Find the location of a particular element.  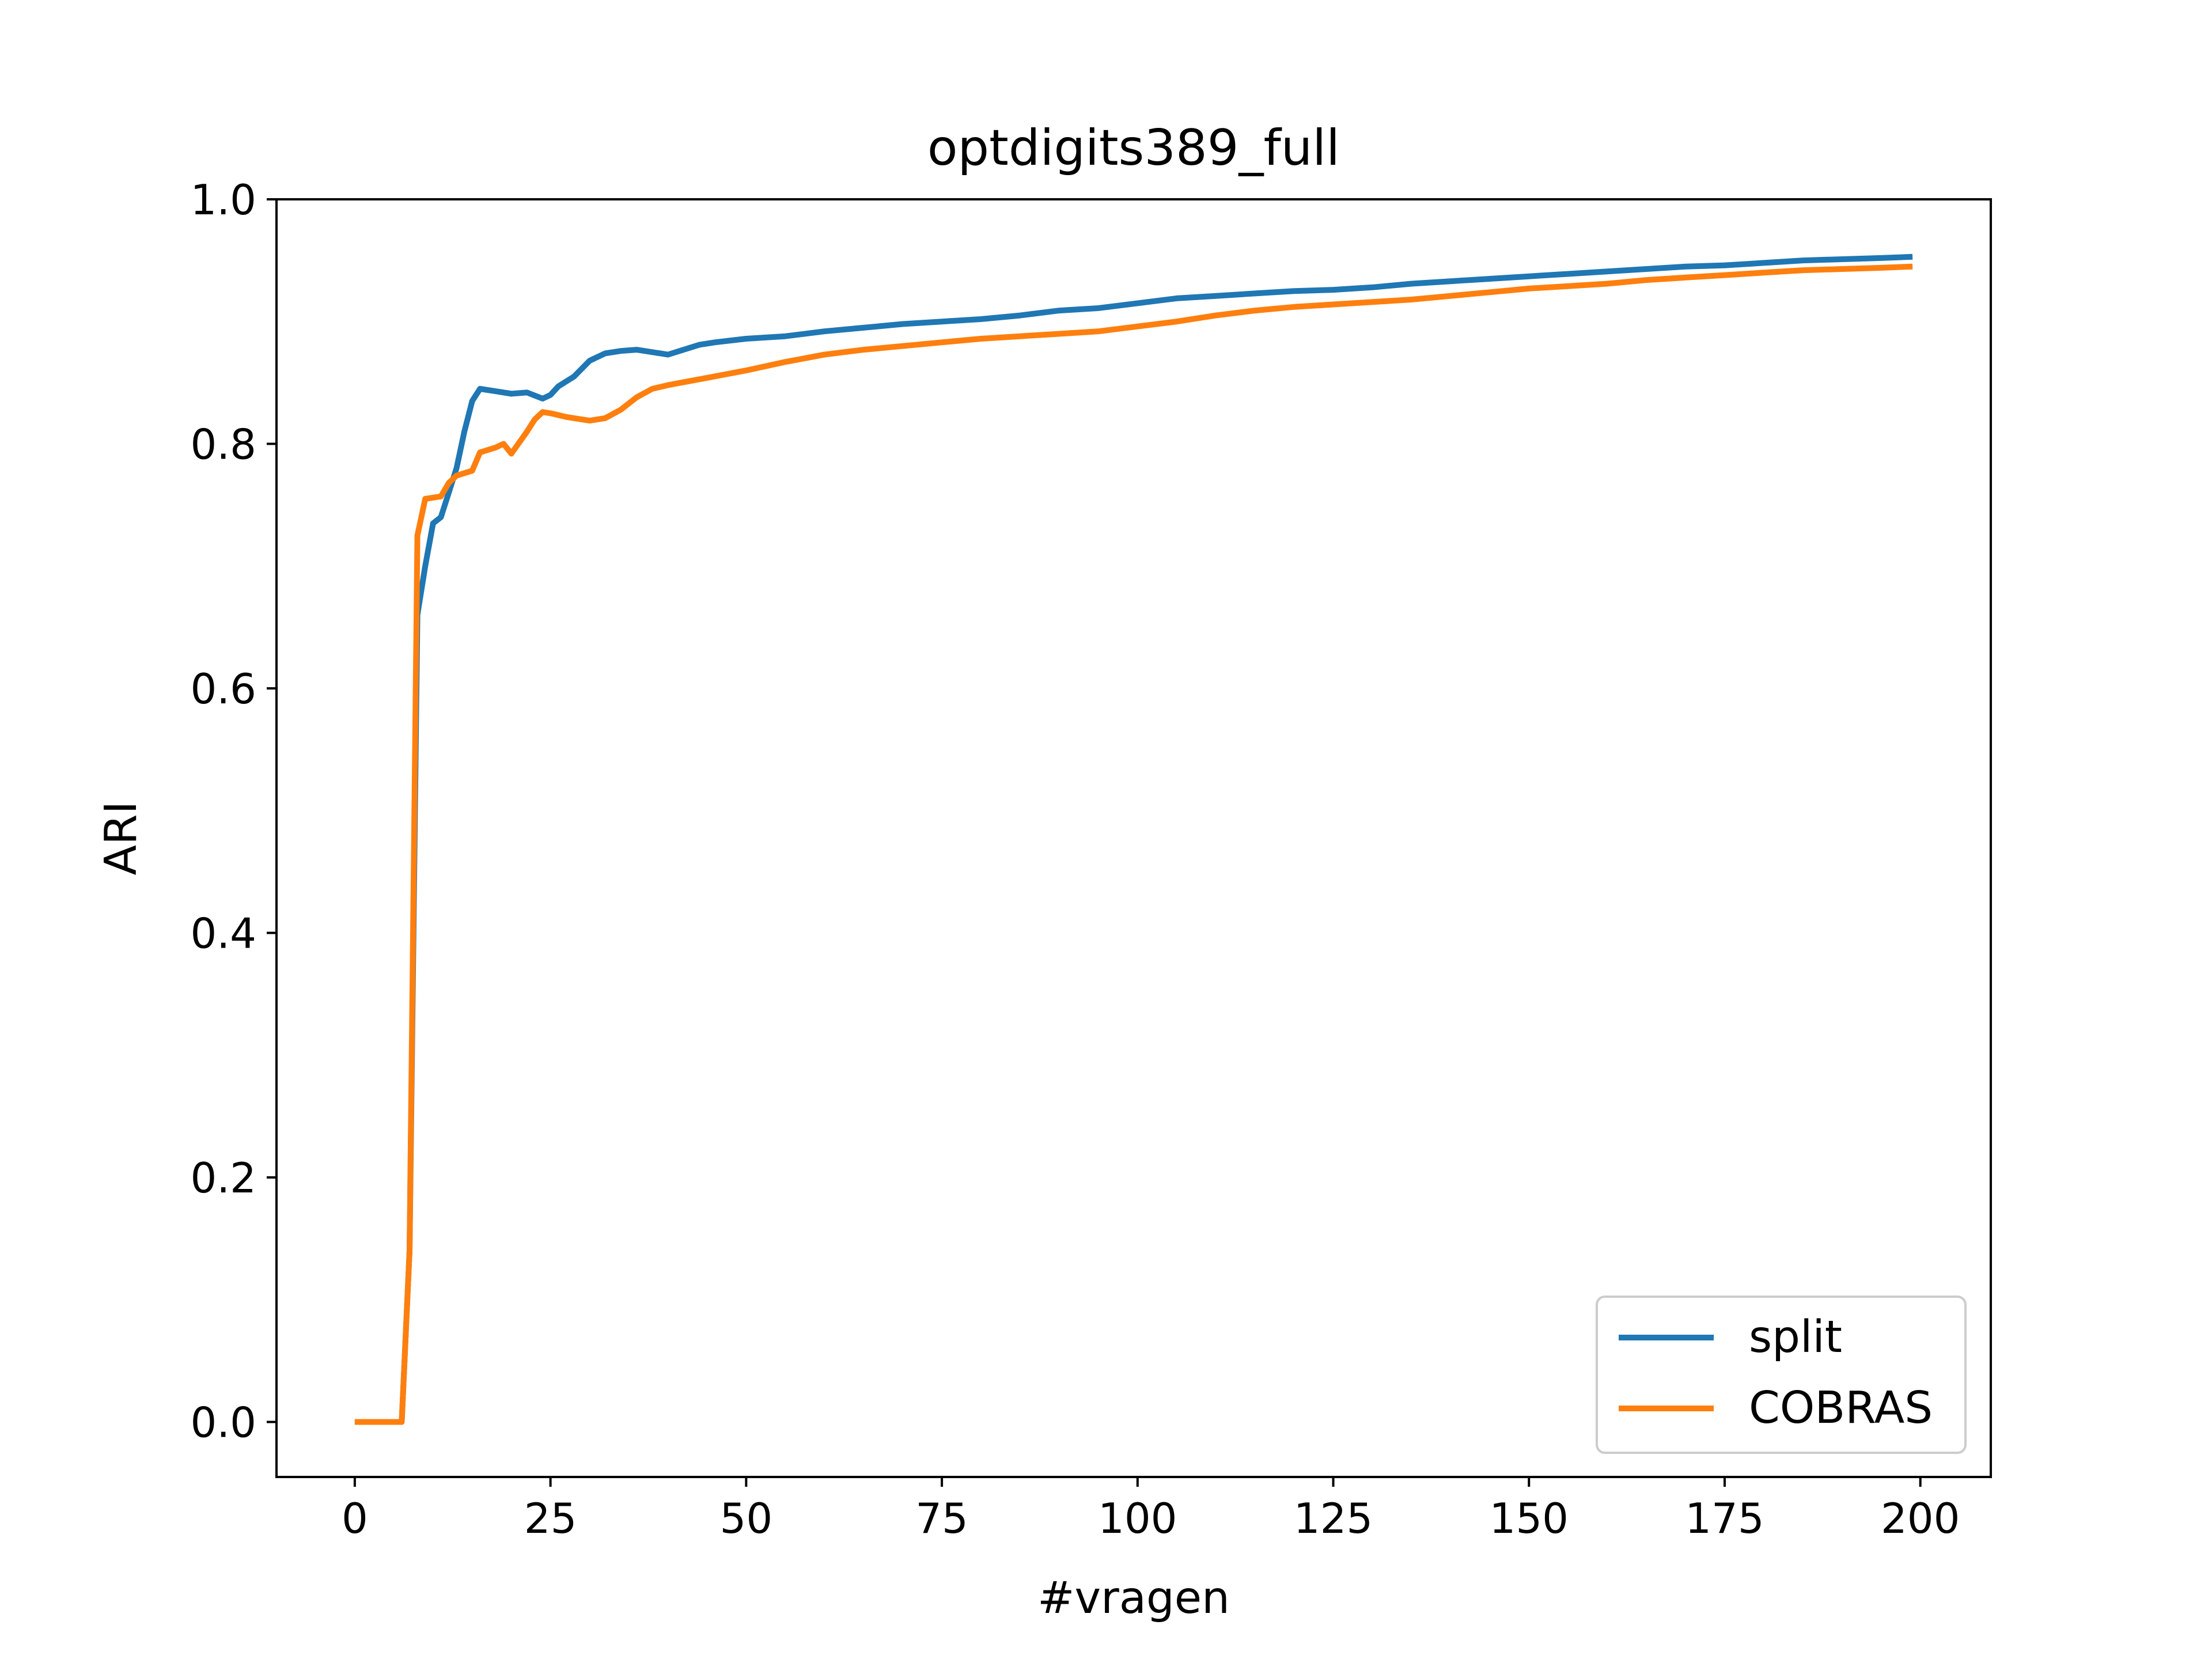

y-tick-label: 0.2 is located at coordinates (223, 1178).